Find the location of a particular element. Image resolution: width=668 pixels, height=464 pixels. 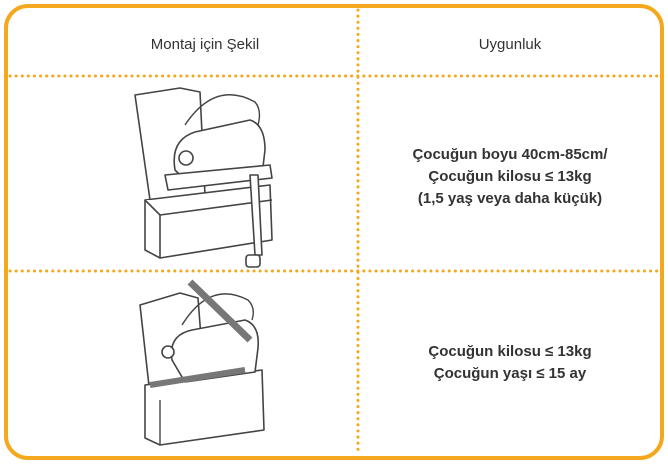

illustration-isofix is located at coordinates (203, 177).